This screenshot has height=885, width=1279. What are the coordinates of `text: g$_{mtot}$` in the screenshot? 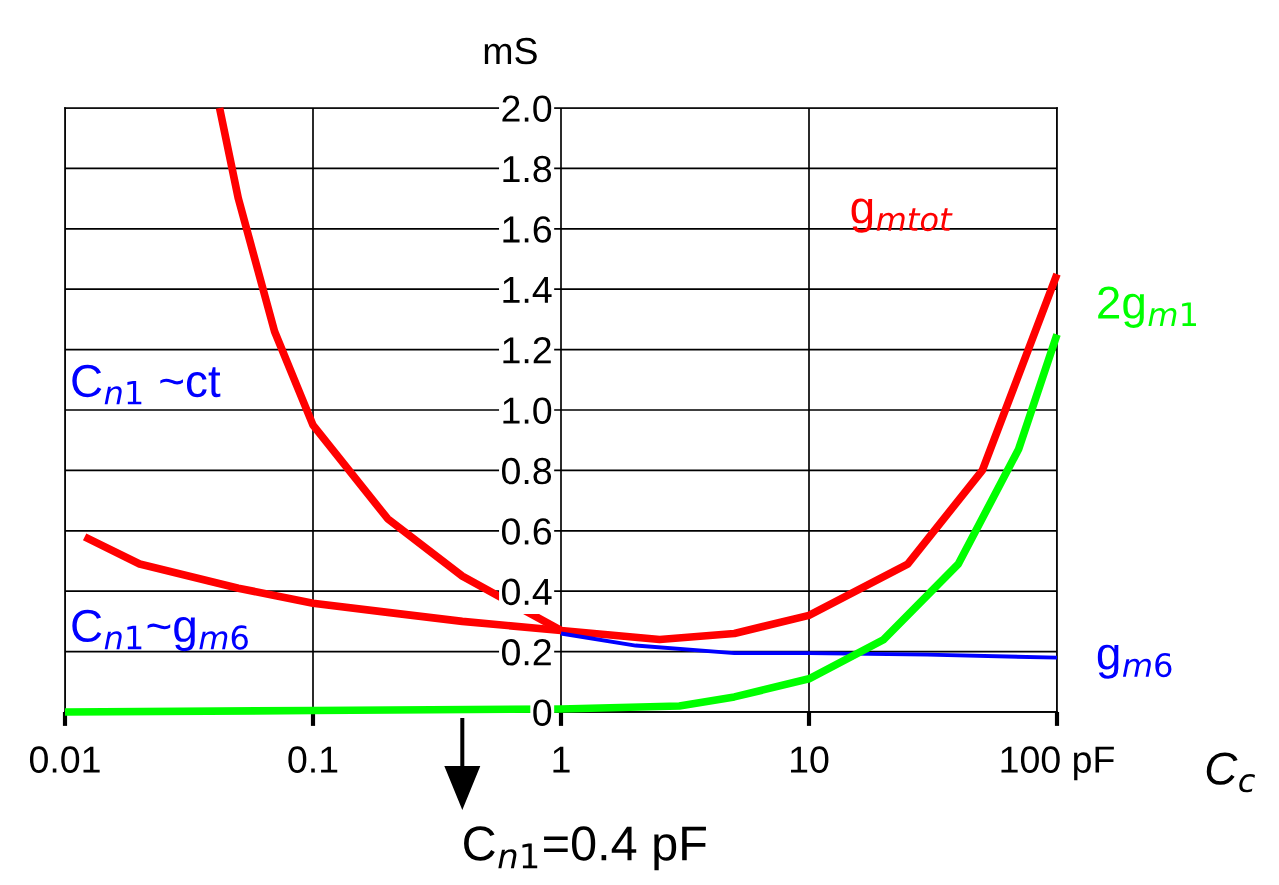 It's located at (902, 215).